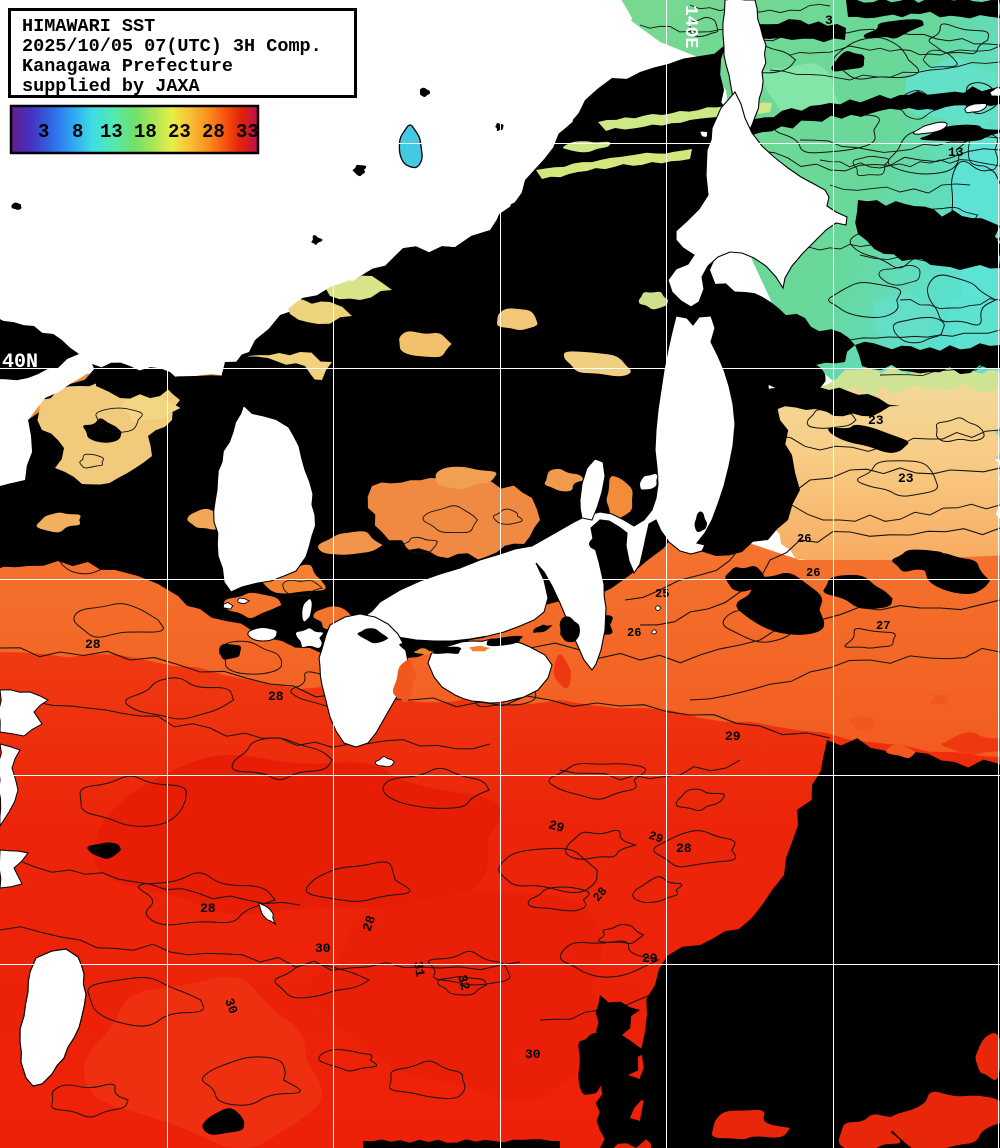 The height and width of the screenshot is (1148, 1000). What do you see at coordinates (419, 969) in the screenshot?
I see `svg-text: 31` at bounding box center [419, 969].